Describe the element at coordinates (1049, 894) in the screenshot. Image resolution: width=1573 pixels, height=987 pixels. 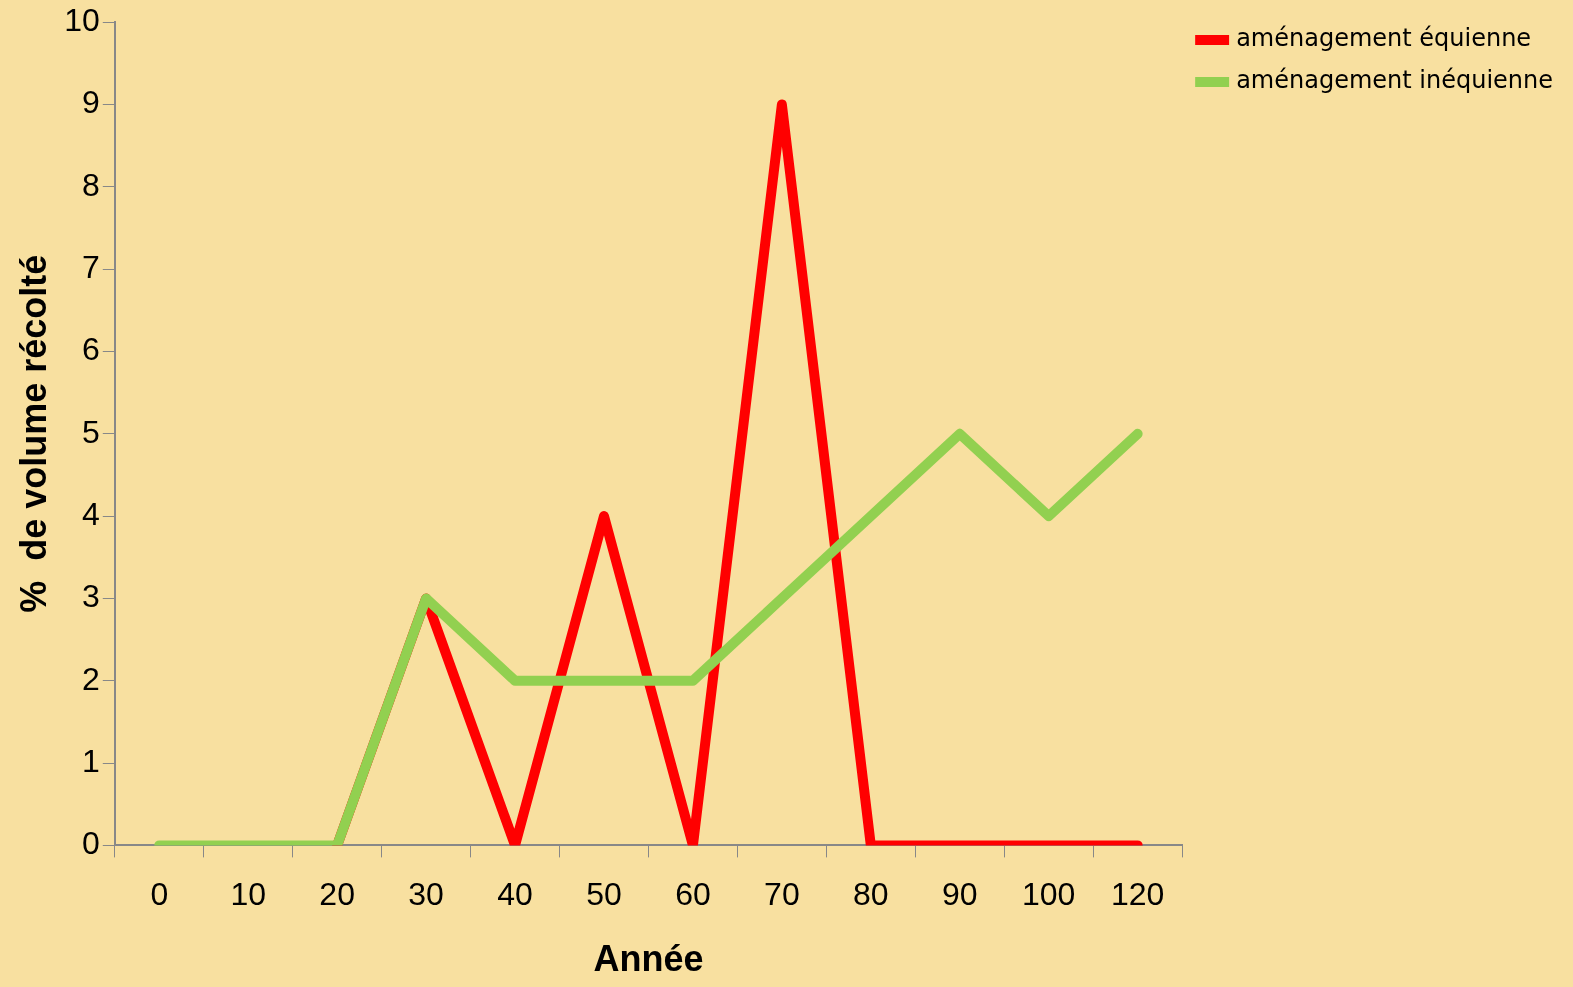
I see `x-tick-label: 100` at that location.